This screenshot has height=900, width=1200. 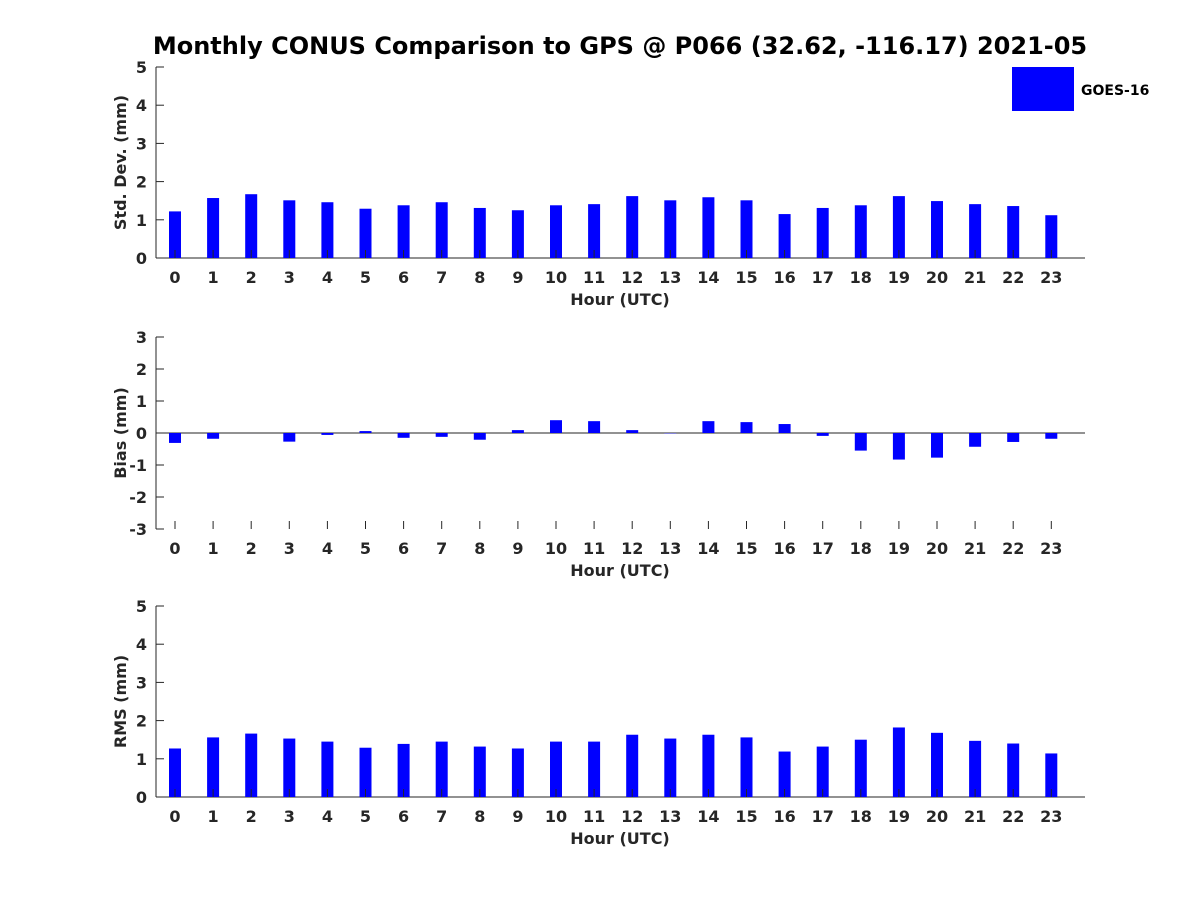 I want to click on x-tick-label: 19, so click(x=899, y=548).